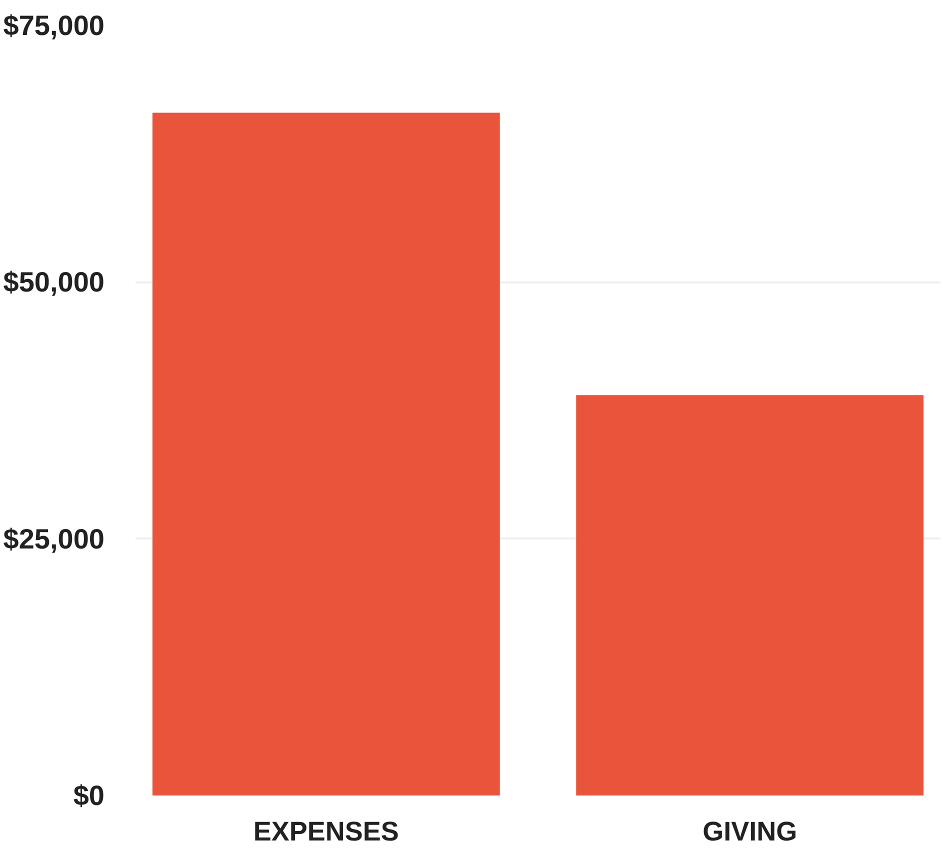 The image size is (945, 849). I want to click on x-tick-label: GIVING, so click(750, 831).